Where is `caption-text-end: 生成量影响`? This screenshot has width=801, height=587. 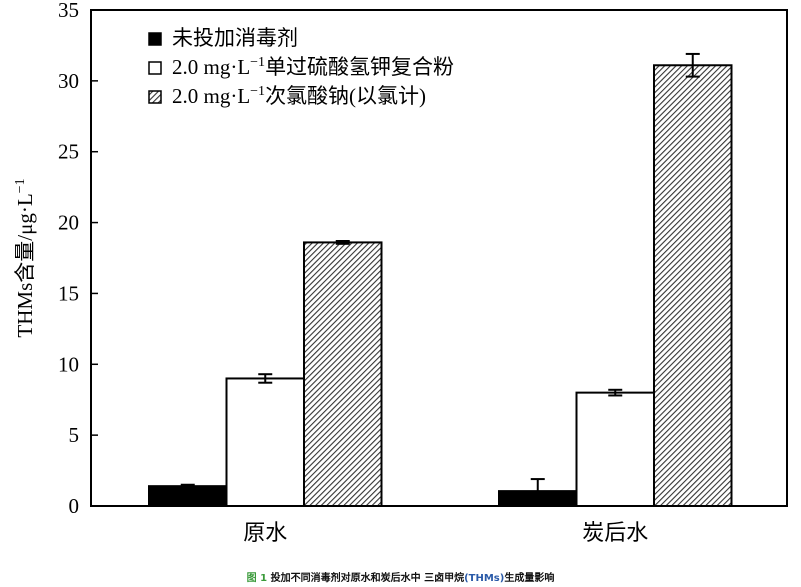
caption-text-end: 生成量影响 is located at coordinates (529, 578).